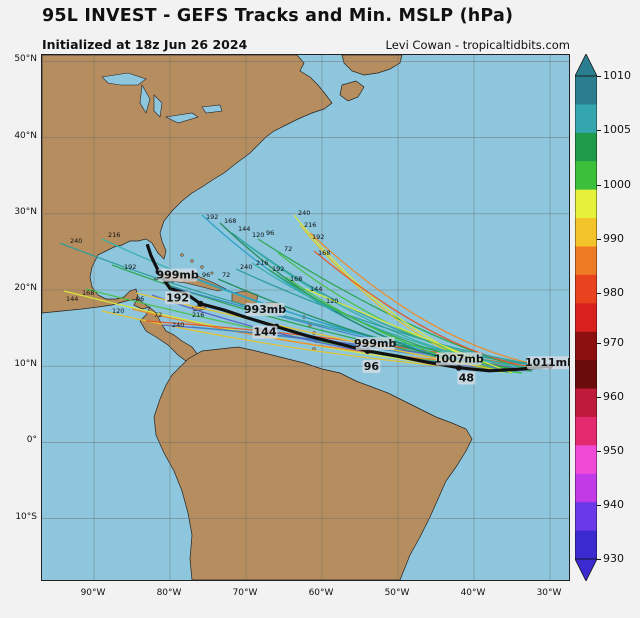 This screenshot has width=640, height=618. I want to click on mean-track-label: 48, so click(466, 378).